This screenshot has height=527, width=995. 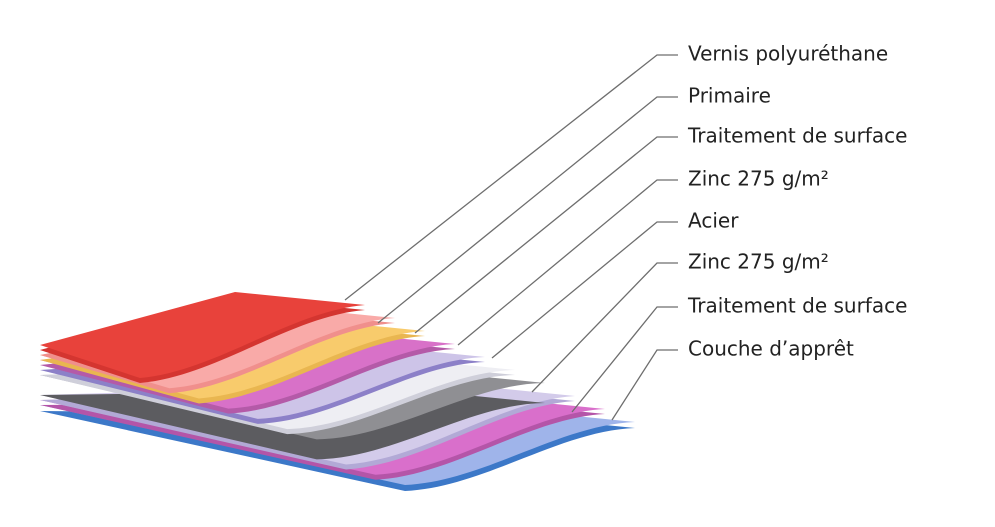 What do you see at coordinates (771, 349) in the screenshot?
I see `layer-label: Couche d’apprêt` at bounding box center [771, 349].